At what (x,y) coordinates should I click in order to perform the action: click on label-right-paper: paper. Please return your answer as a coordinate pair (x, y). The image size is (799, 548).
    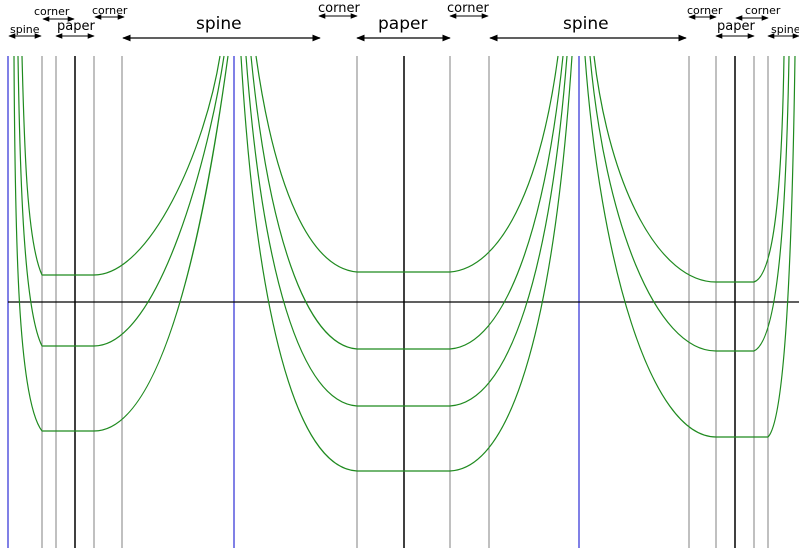
    Looking at the image, I should click on (736, 26).